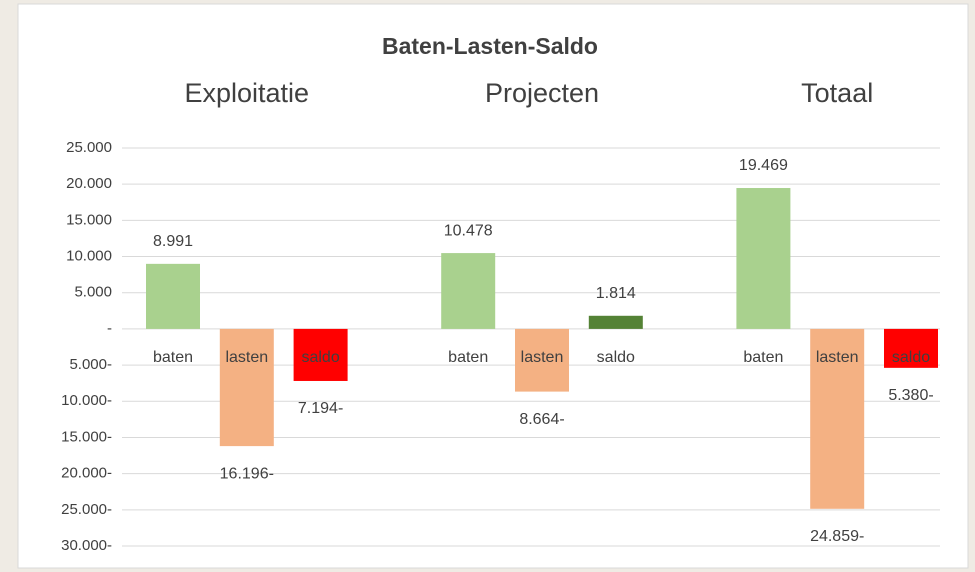 The height and width of the screenshot is (572, 975). I want to click on y-tick-label: 25.000-, so click(86, 509).